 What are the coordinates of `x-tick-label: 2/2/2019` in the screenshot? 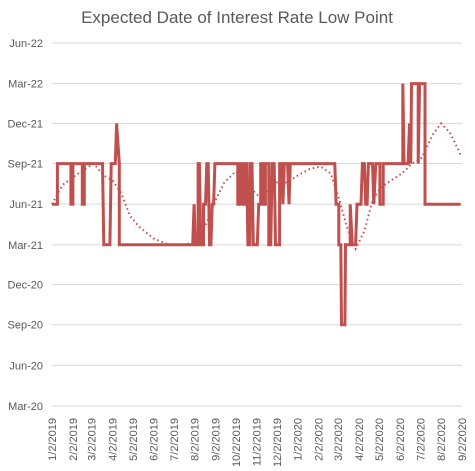 It's located at (74, 439).